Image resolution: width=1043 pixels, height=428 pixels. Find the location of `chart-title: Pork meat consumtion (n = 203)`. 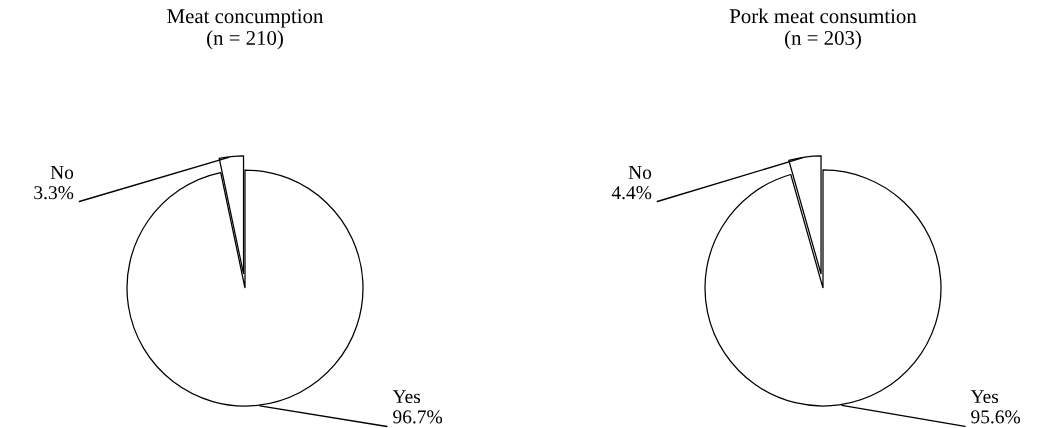

chart-title: Pork meat consumtion (n = 203) is located at coordinates (823, 29).